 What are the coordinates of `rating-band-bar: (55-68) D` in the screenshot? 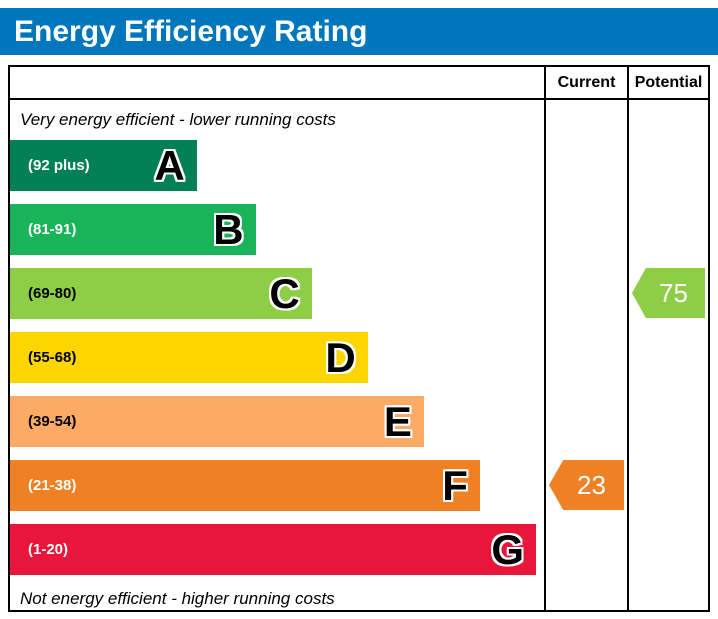 It's located at (189, 357).